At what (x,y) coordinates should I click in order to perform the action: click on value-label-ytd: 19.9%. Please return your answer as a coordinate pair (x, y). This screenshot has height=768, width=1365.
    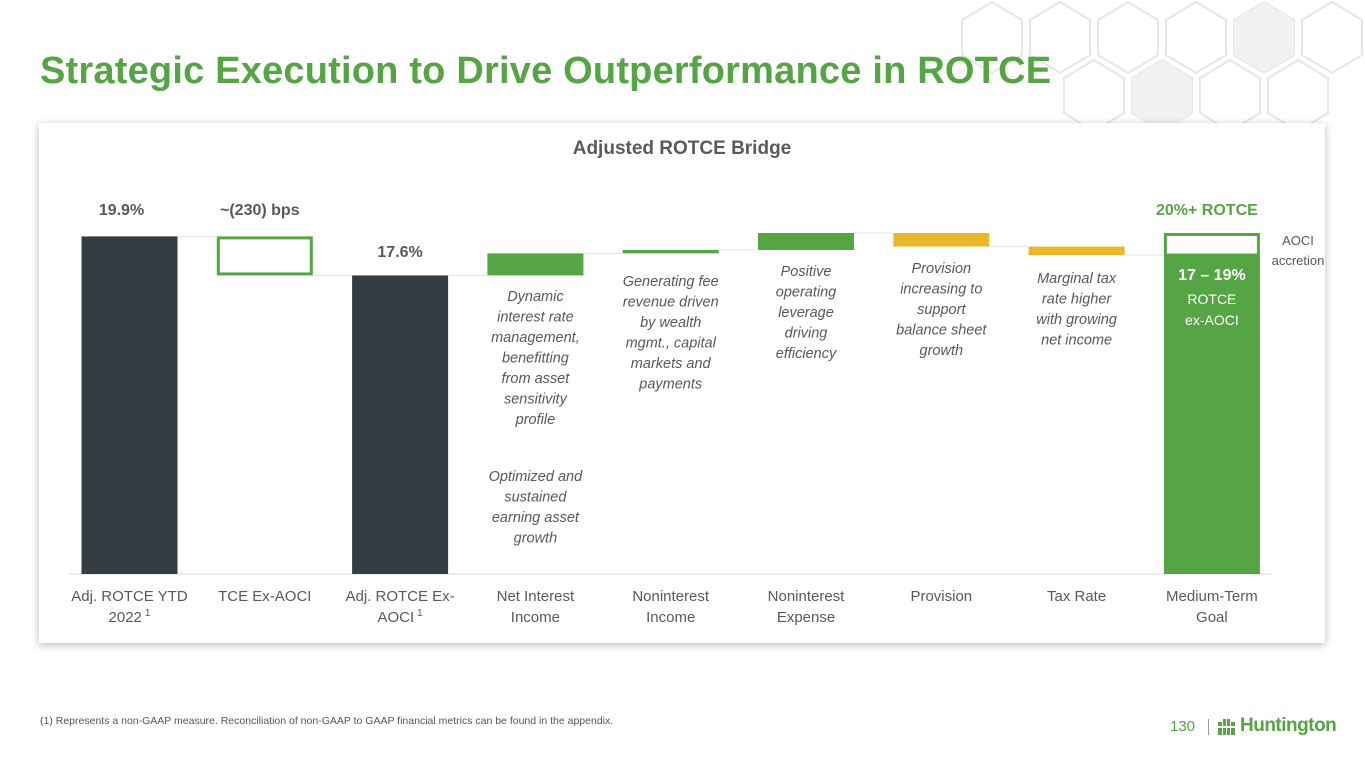
    Looking at the image, I should click on (121, 210).